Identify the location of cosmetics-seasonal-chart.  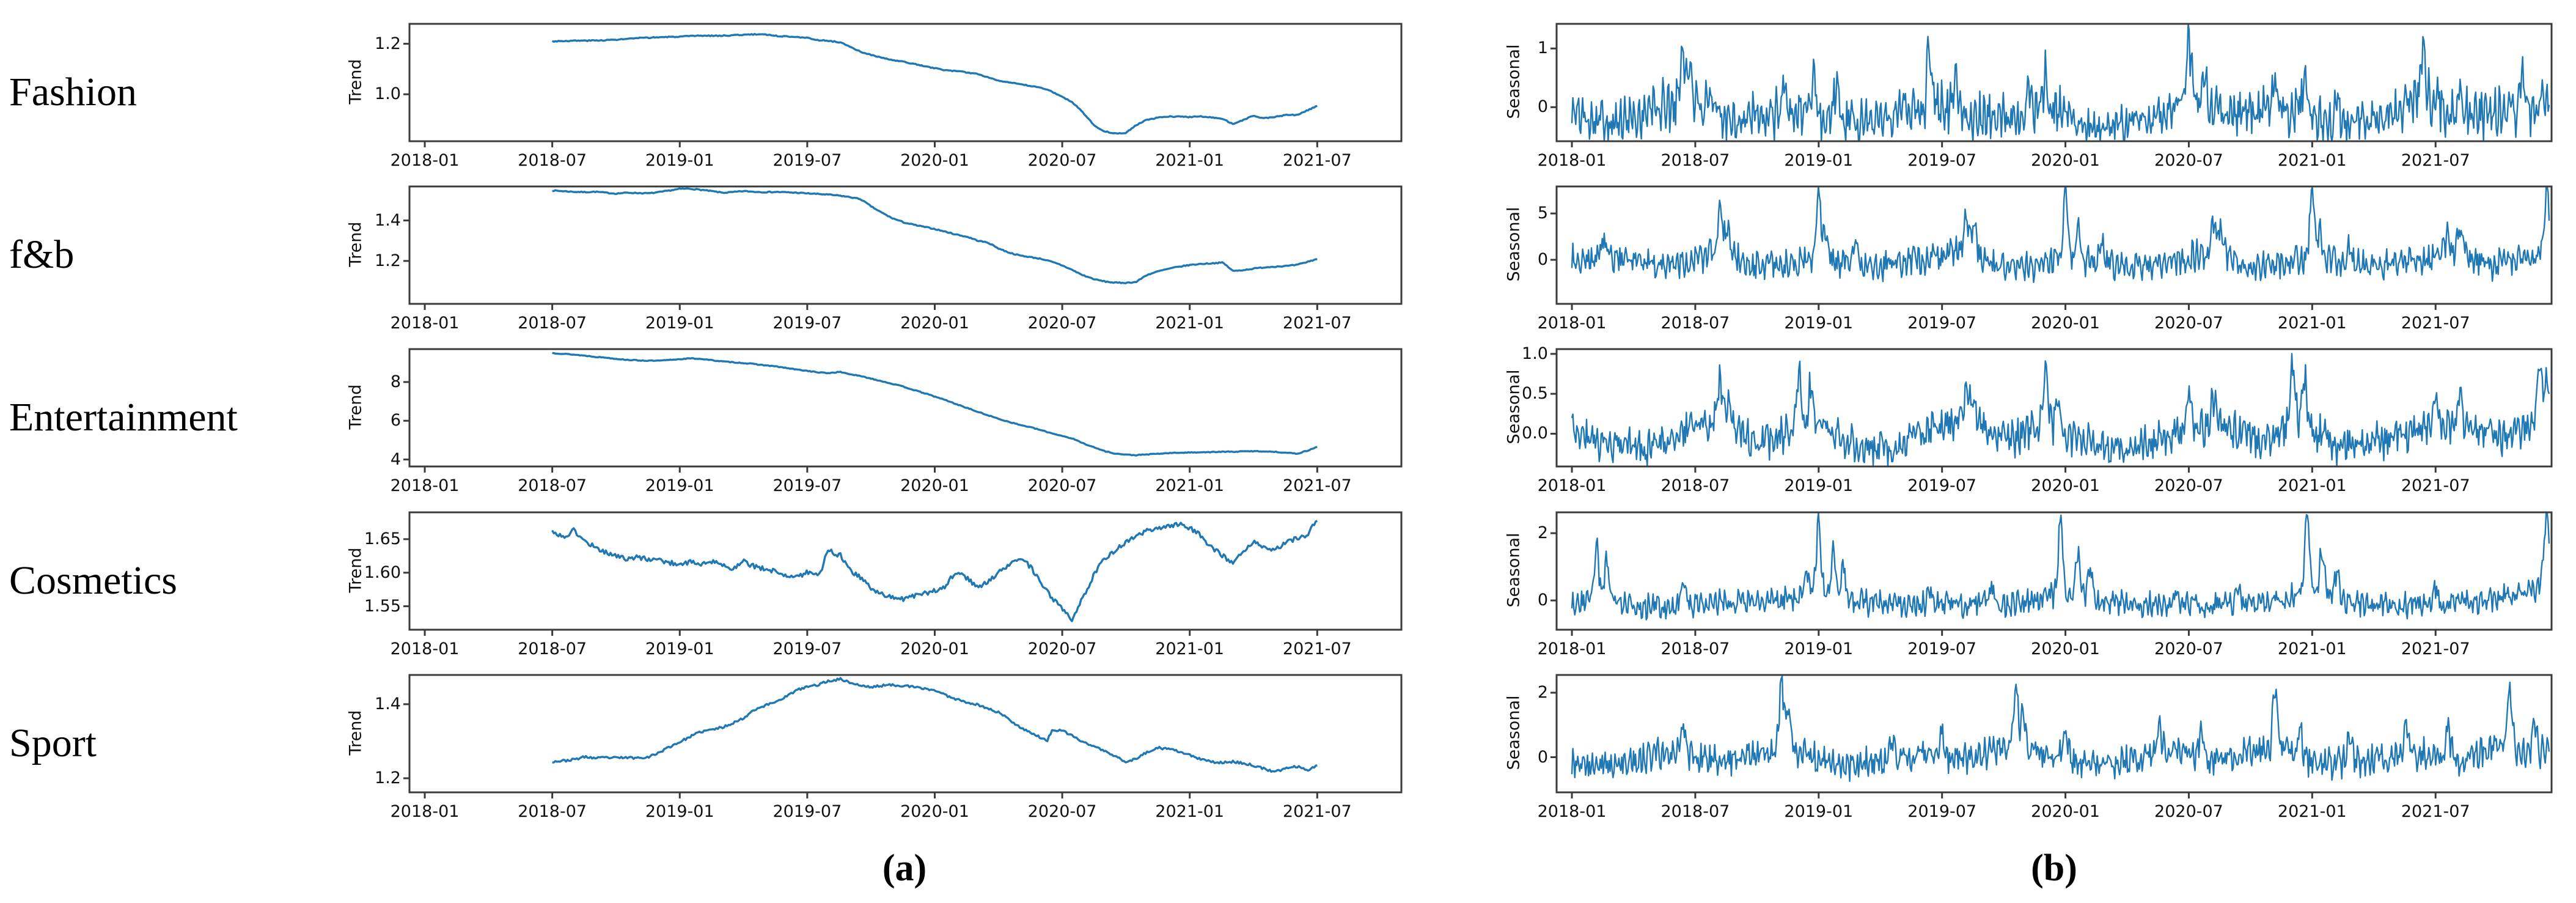
(2051, 573).